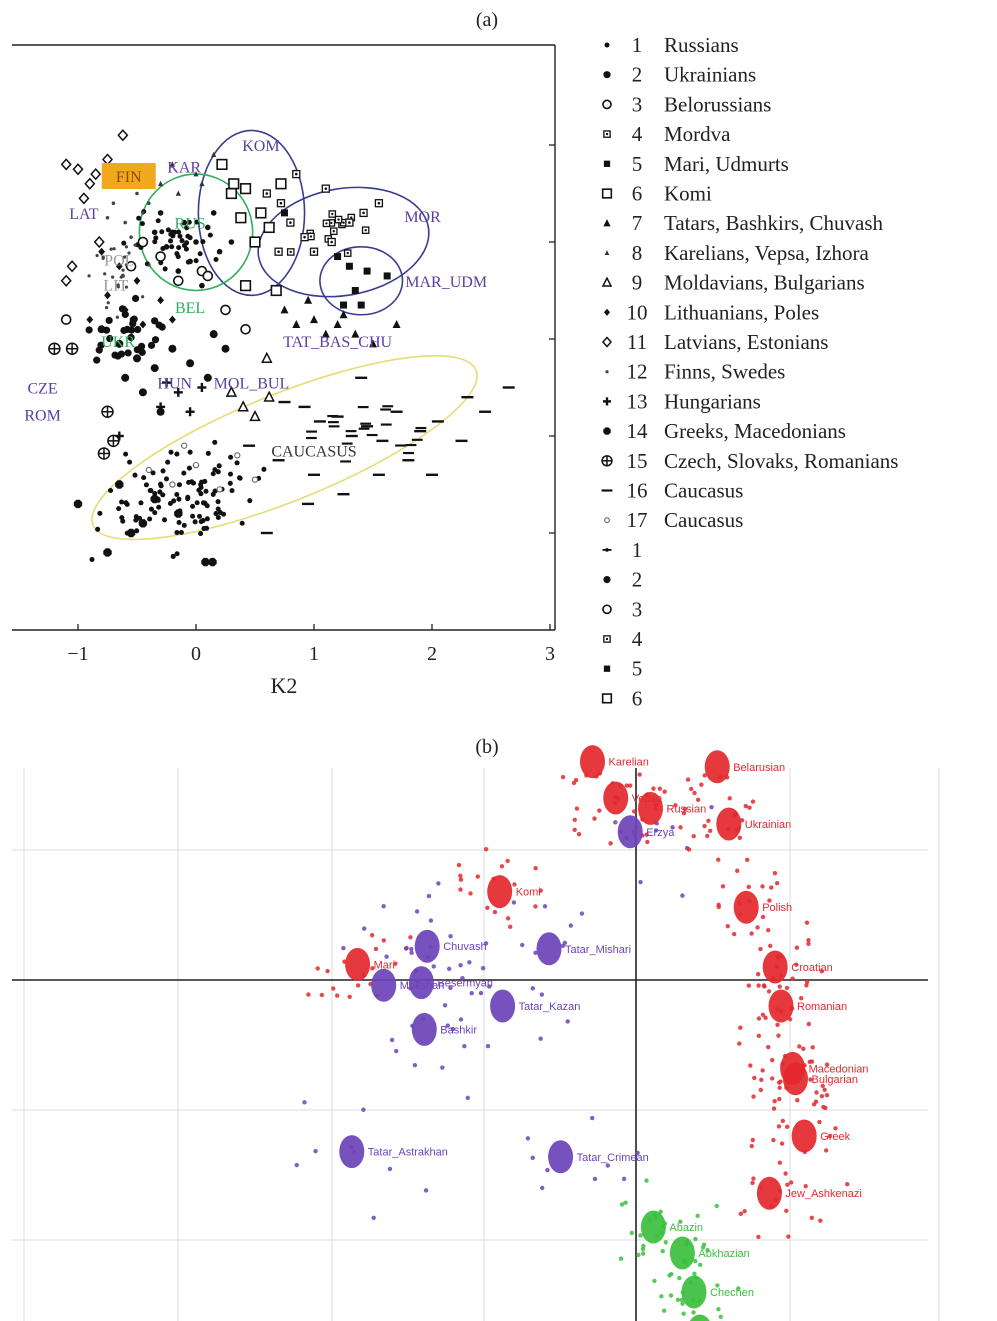  Describe the element at coordinates (260, 146) in the screenshot. I see `annotation-kom: KOM` at that location.